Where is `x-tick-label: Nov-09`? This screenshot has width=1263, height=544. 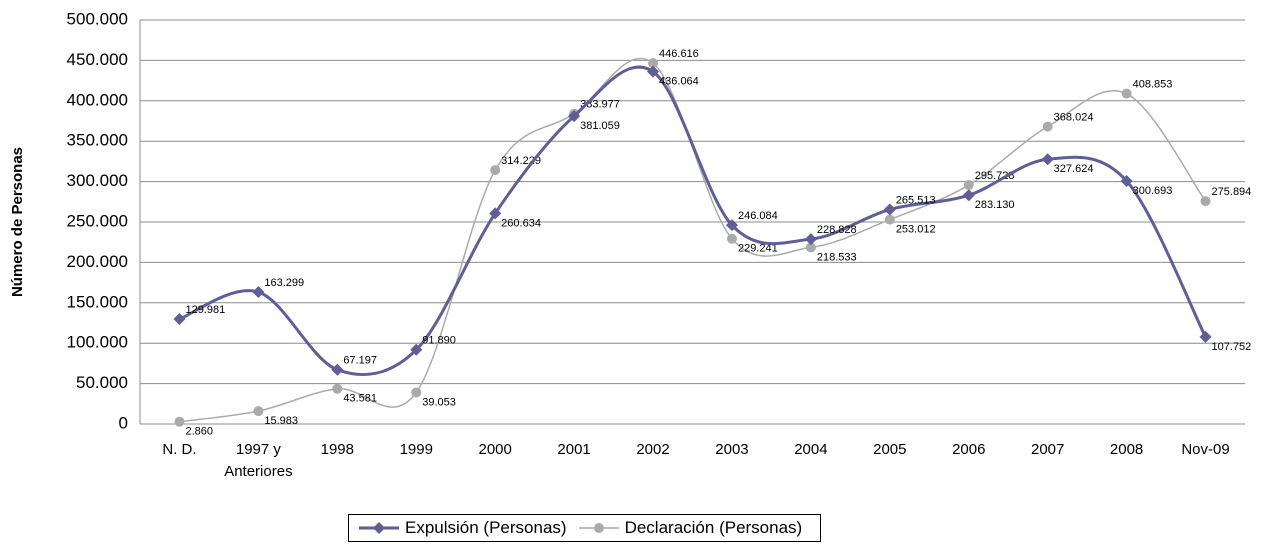
x-tick-label: Nov-09 is located at coordinates (1205, 449).